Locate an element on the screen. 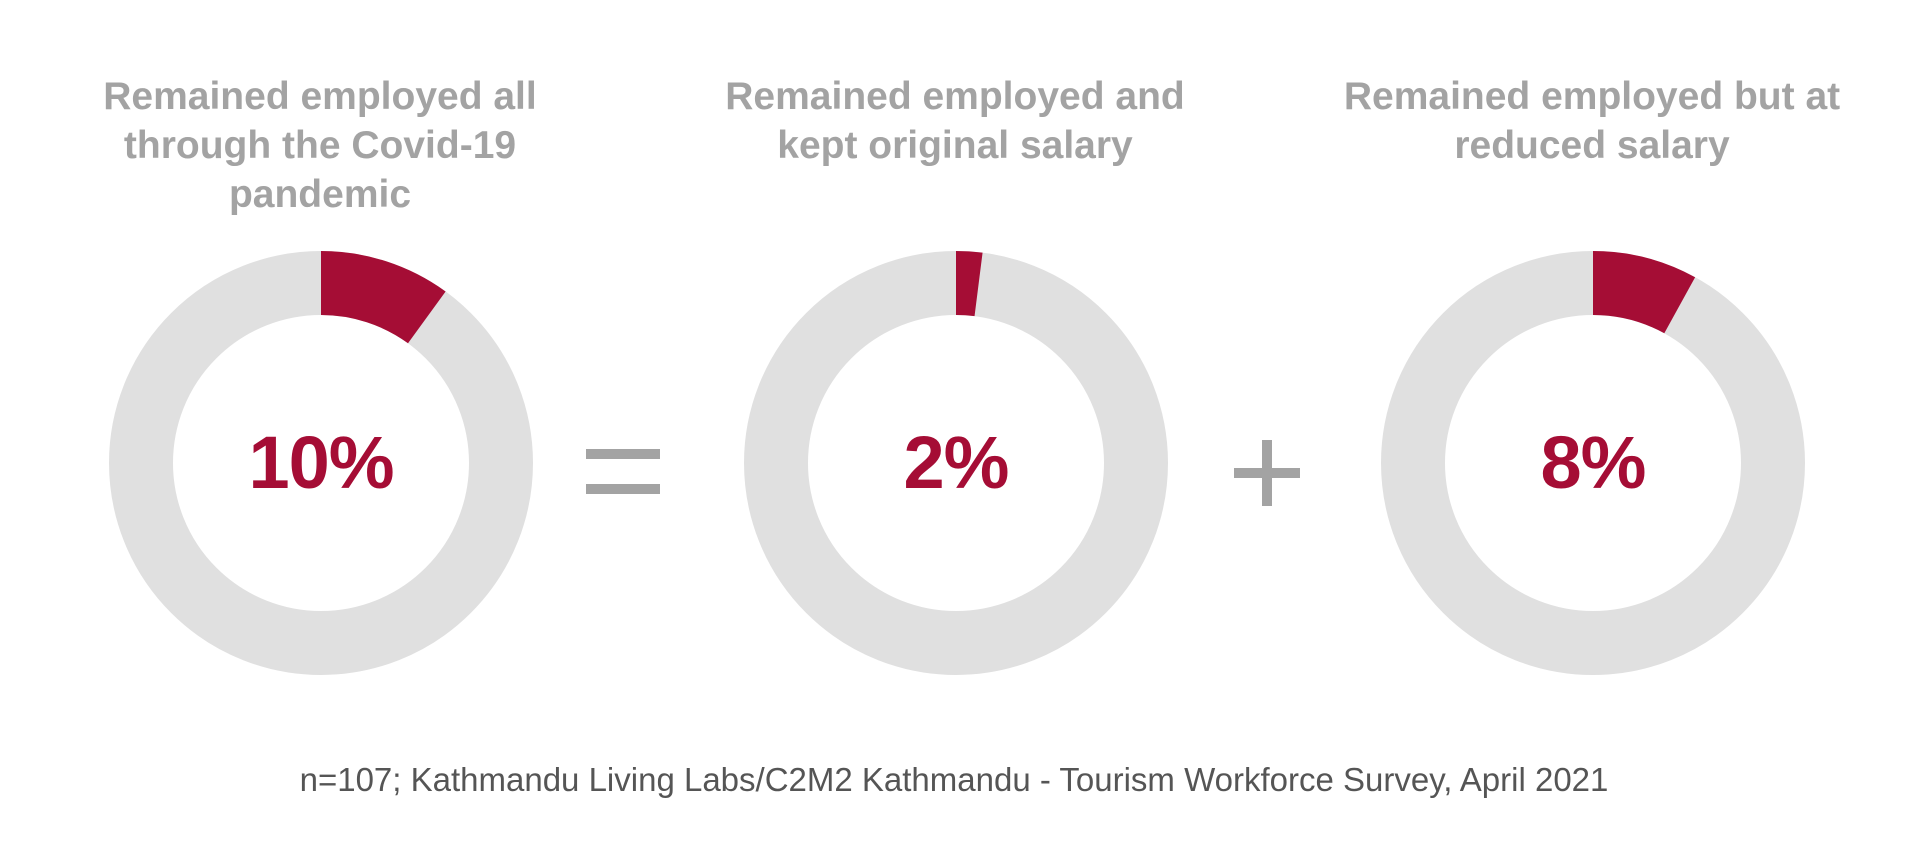  equals-bar-top is located at coordinates (623, 454).